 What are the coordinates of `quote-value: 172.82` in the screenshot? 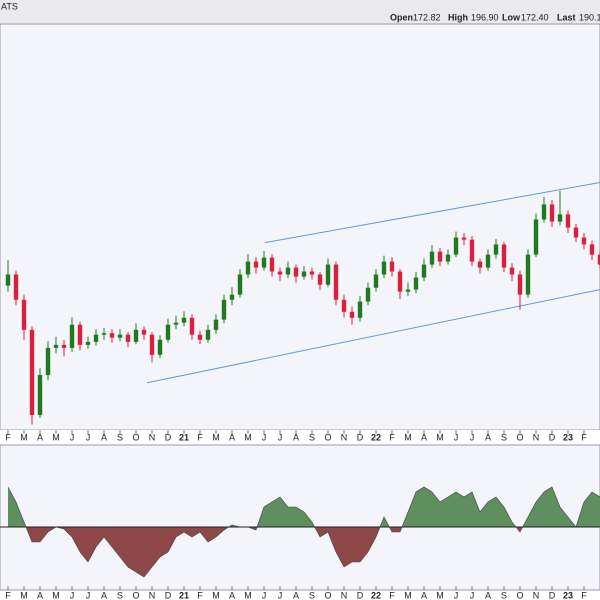 It's located at (427, 17).